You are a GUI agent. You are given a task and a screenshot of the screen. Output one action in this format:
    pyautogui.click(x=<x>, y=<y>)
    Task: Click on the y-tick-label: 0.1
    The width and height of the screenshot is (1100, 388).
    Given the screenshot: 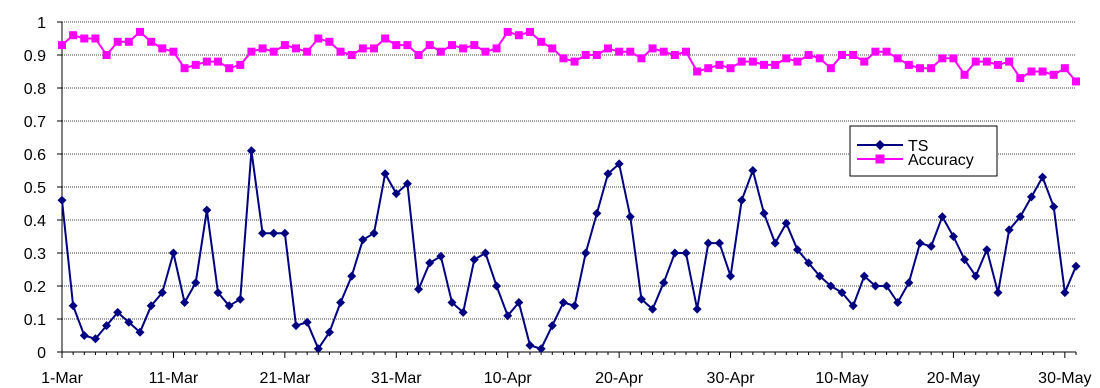 What is the action you would take?
    pyautogui.click(x=35, y=320)
    